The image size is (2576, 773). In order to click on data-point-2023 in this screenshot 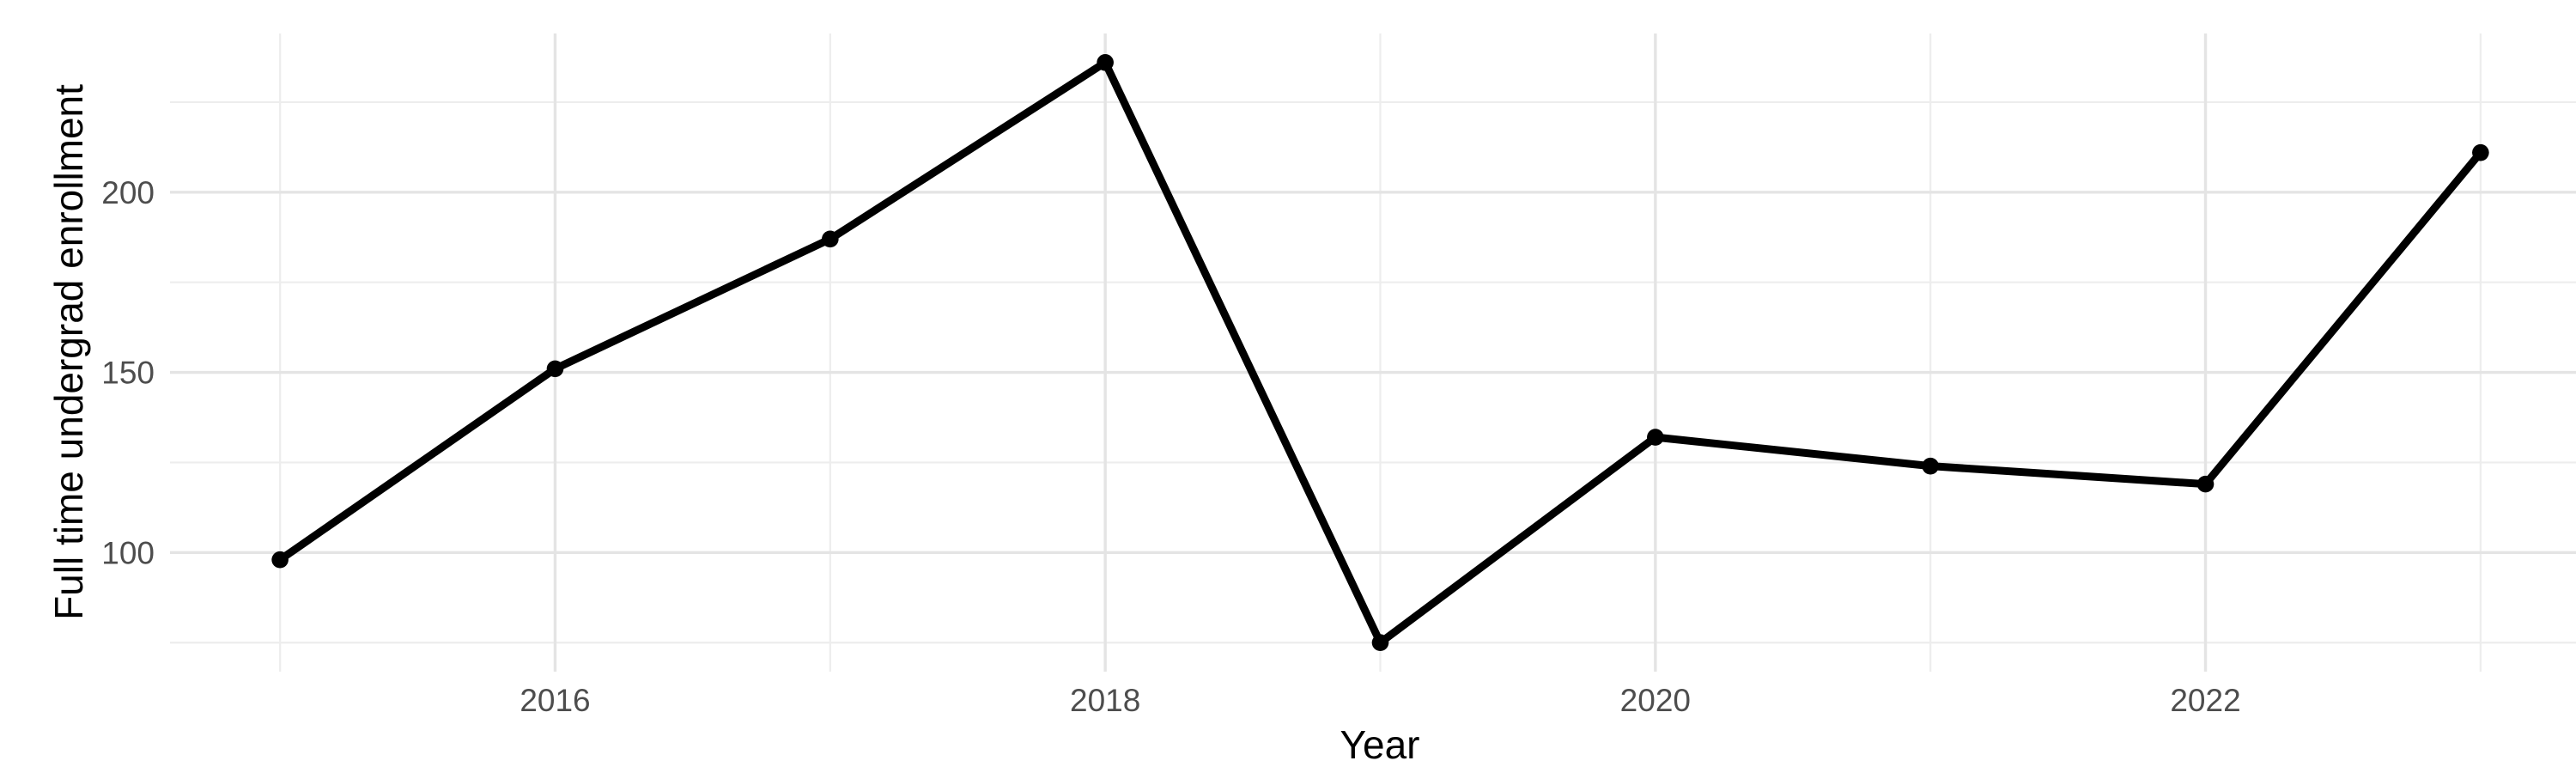, I will do `click(2480, 152)`.